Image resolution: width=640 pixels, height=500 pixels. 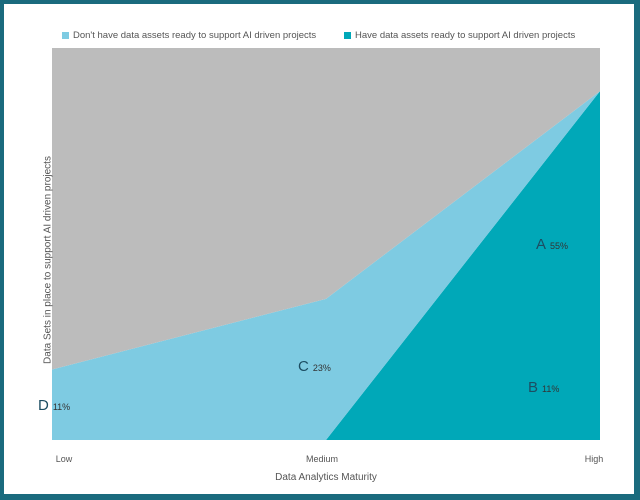 What do you see at coordinates (559, 246) in the screenshot?
I see `annotation-a-value: 55%` at bounding box center [559, 246].